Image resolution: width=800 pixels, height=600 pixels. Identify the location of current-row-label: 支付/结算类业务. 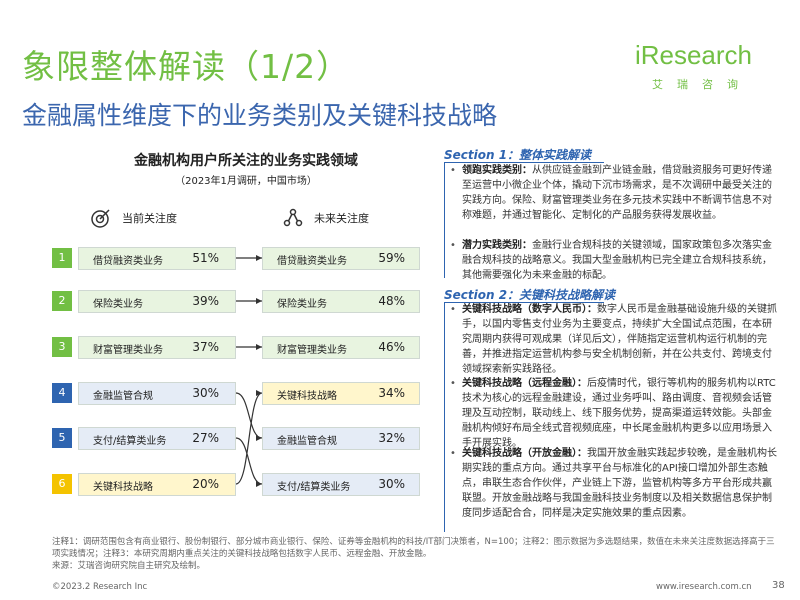
(130, 441).